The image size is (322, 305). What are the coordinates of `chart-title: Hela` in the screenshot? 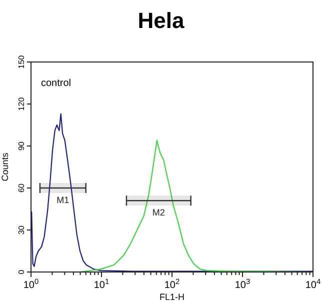 It's located at (161, 20).